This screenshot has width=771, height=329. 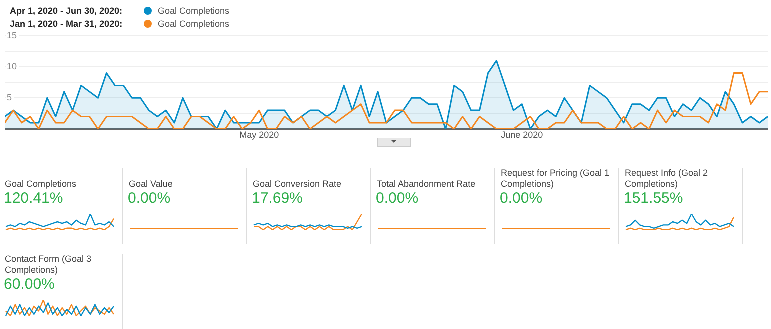 I want to click on text: 60.00%, so click(x=29, y=284).